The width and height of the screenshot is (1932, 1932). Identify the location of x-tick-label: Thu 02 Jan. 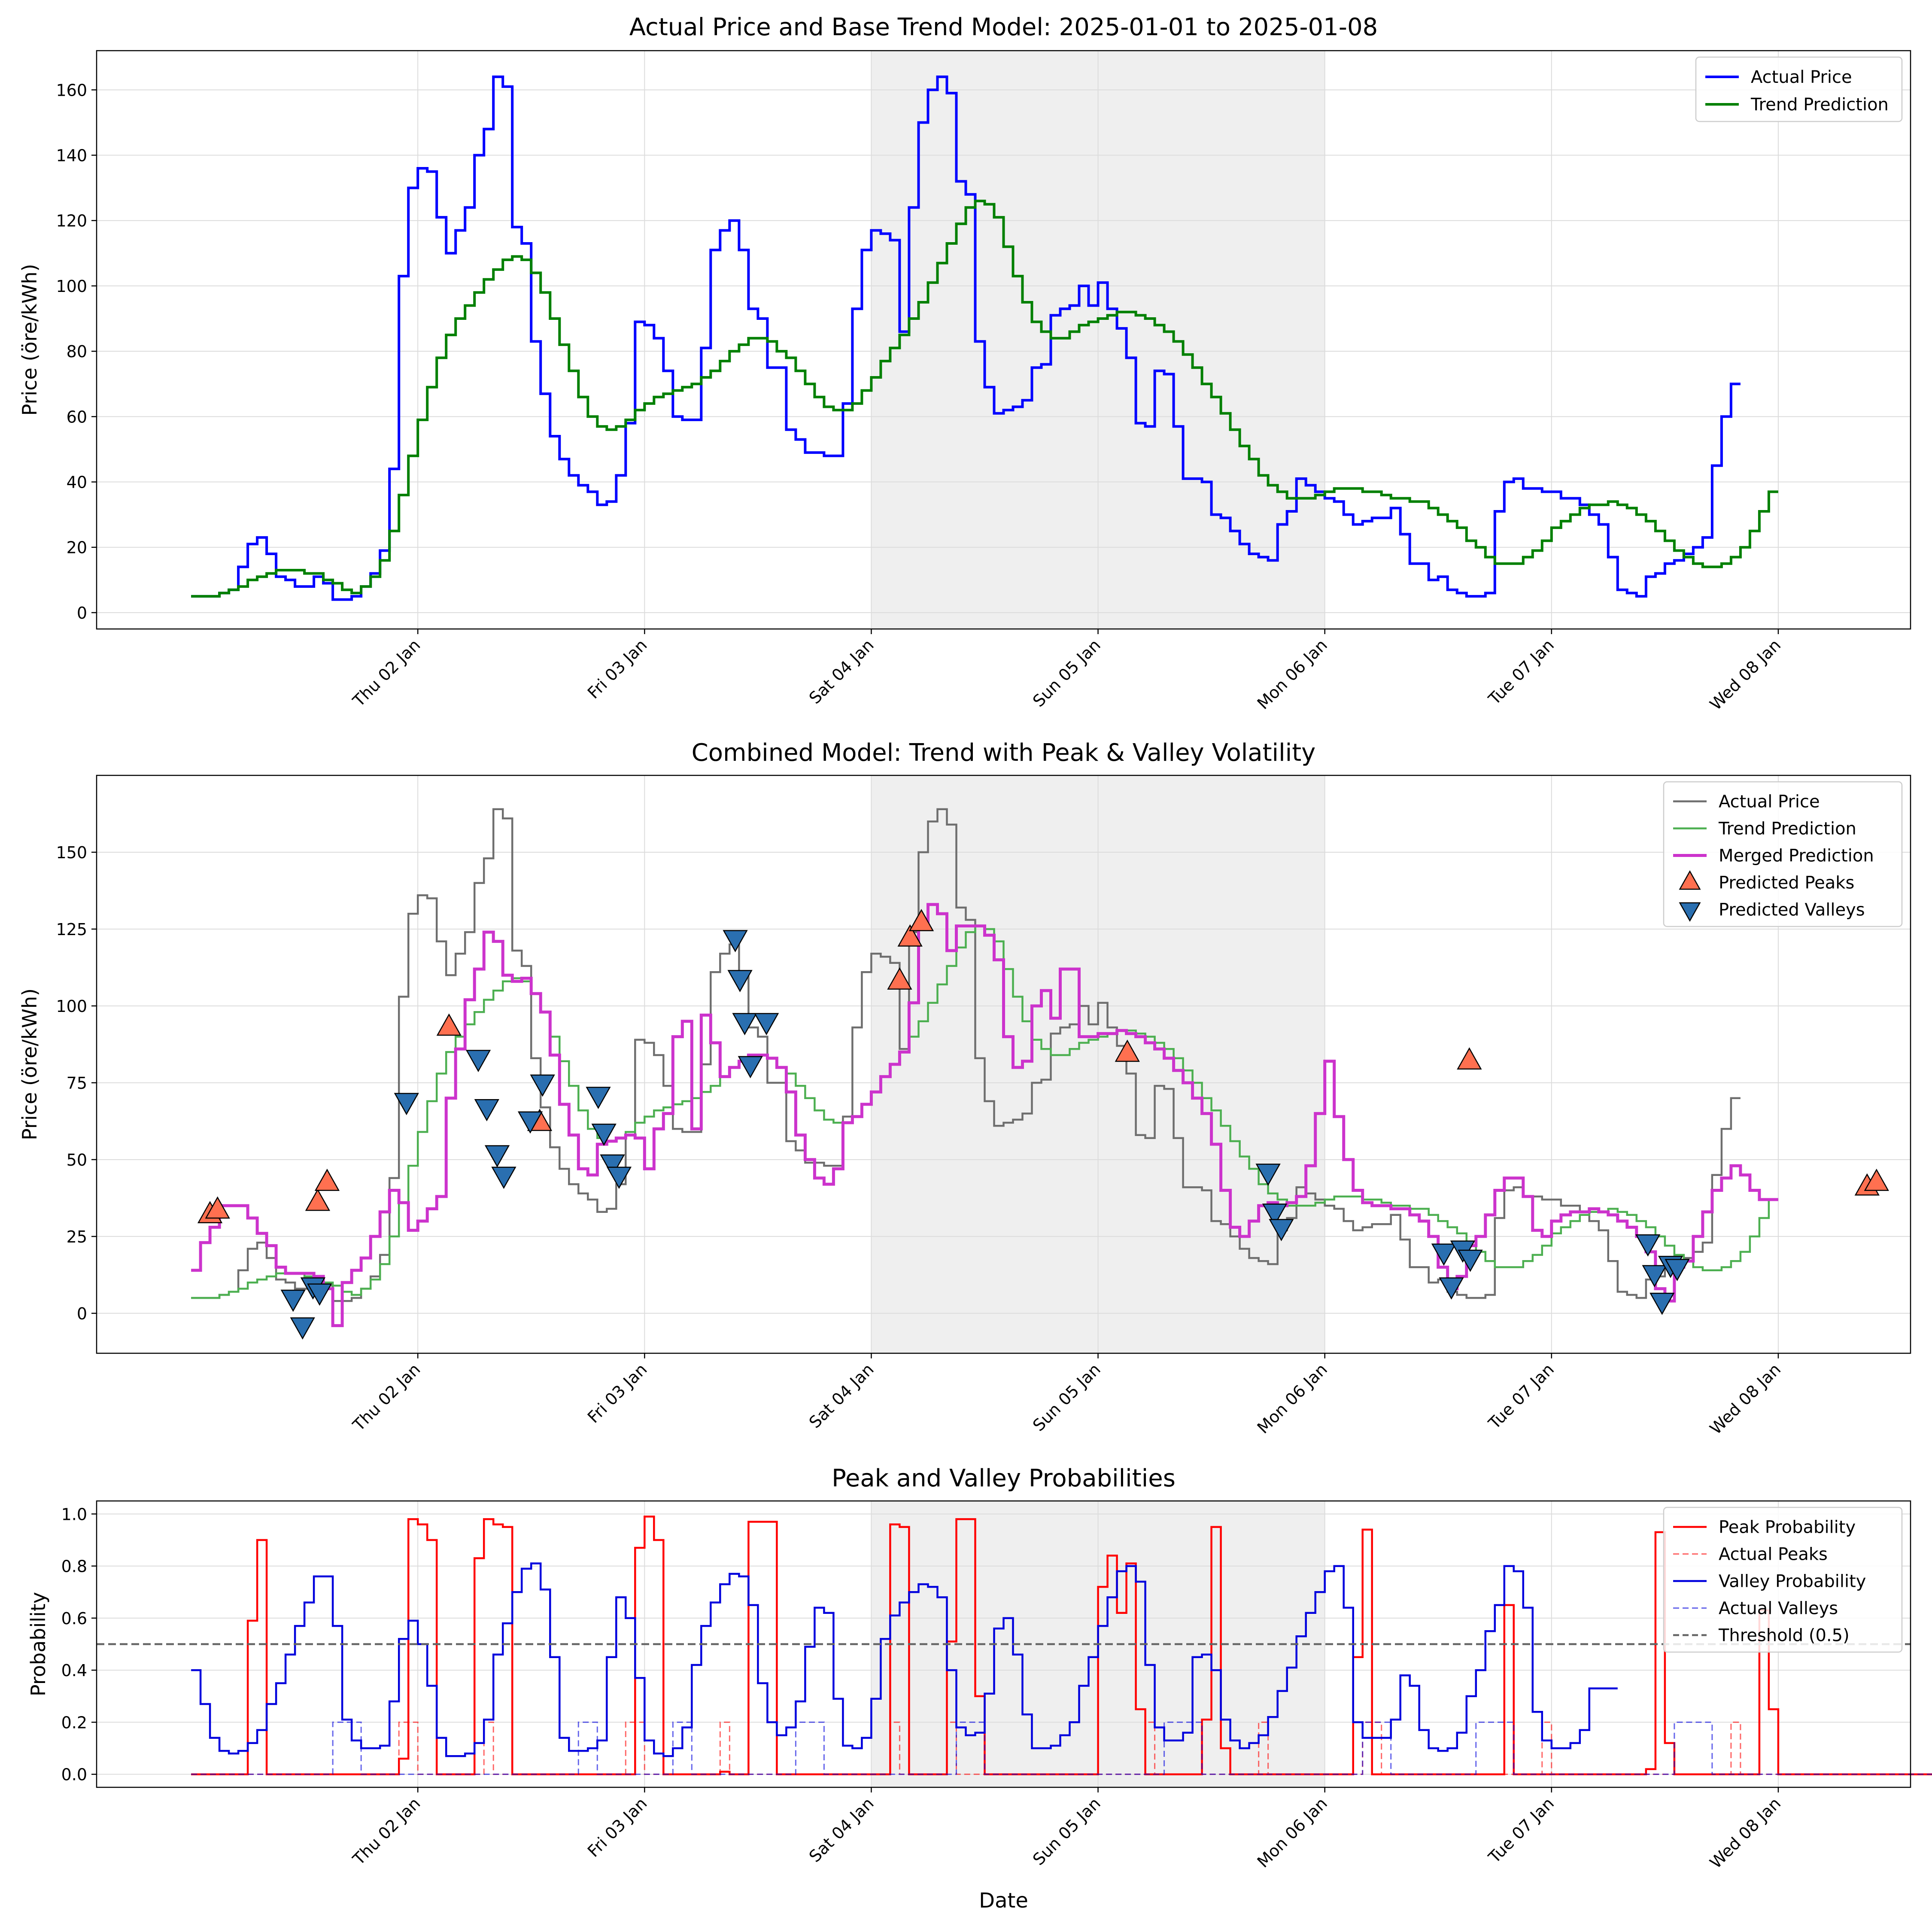
(387, 1831).